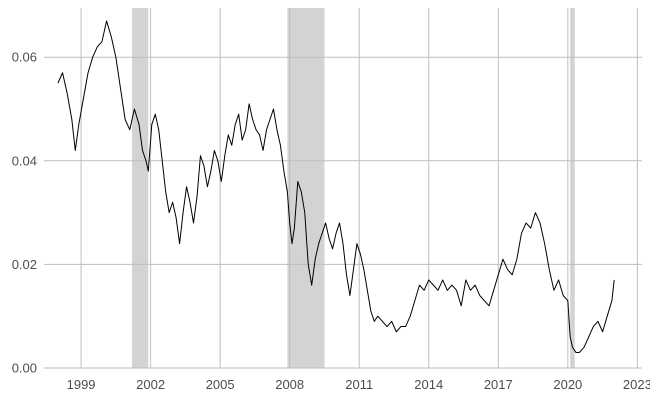 This screenshot has width=650, height=400. What do you see at coordinates (24, 368) in the screenshot?
I see `y-tick-label: 0.00` at bounding box center [24, 368].